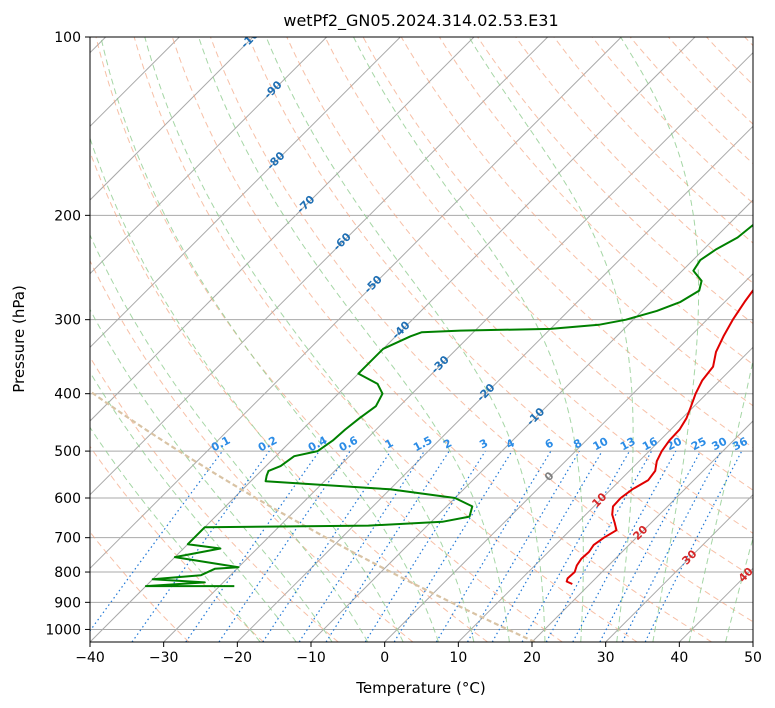 This screenshot has width=775, height=708. I want to click on mixing-ratio-label: 16, so click(650, 444).